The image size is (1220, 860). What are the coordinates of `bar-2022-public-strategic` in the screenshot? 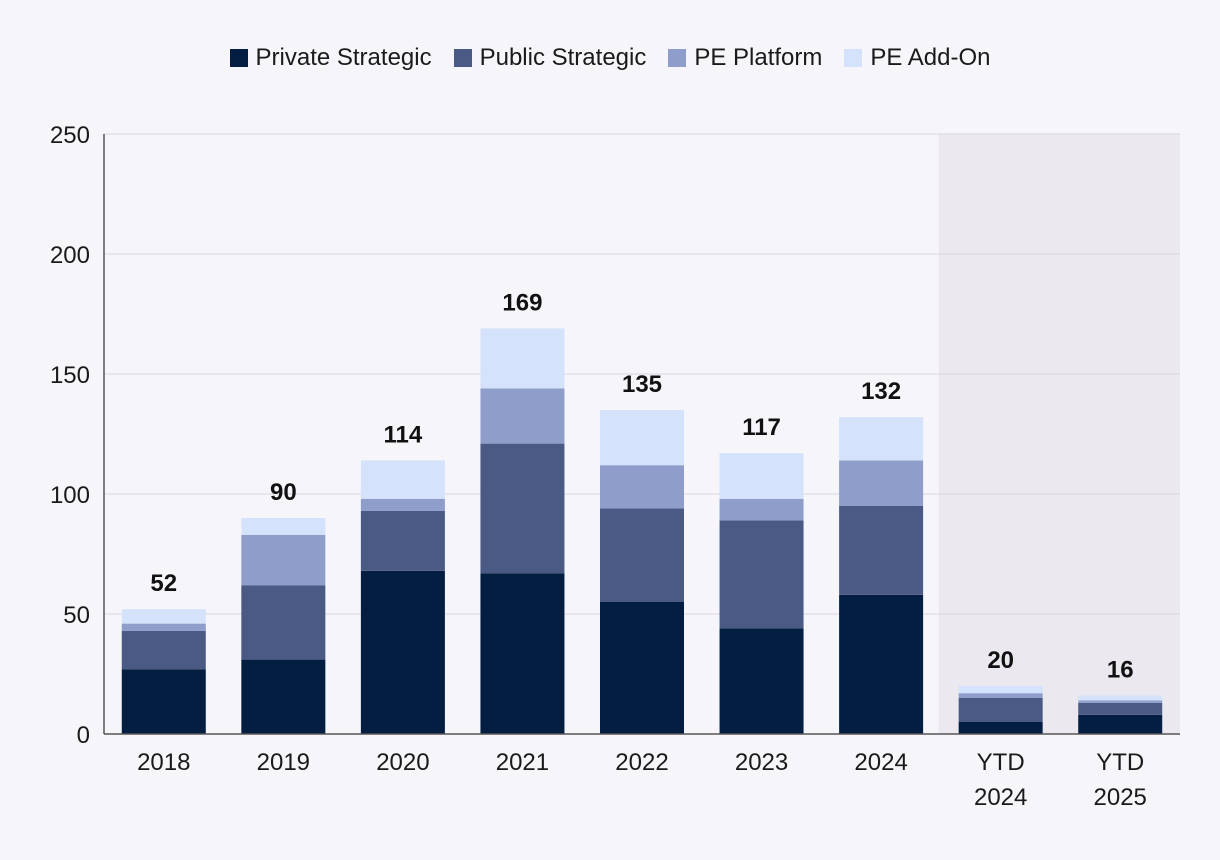 It's located at (642, 555).